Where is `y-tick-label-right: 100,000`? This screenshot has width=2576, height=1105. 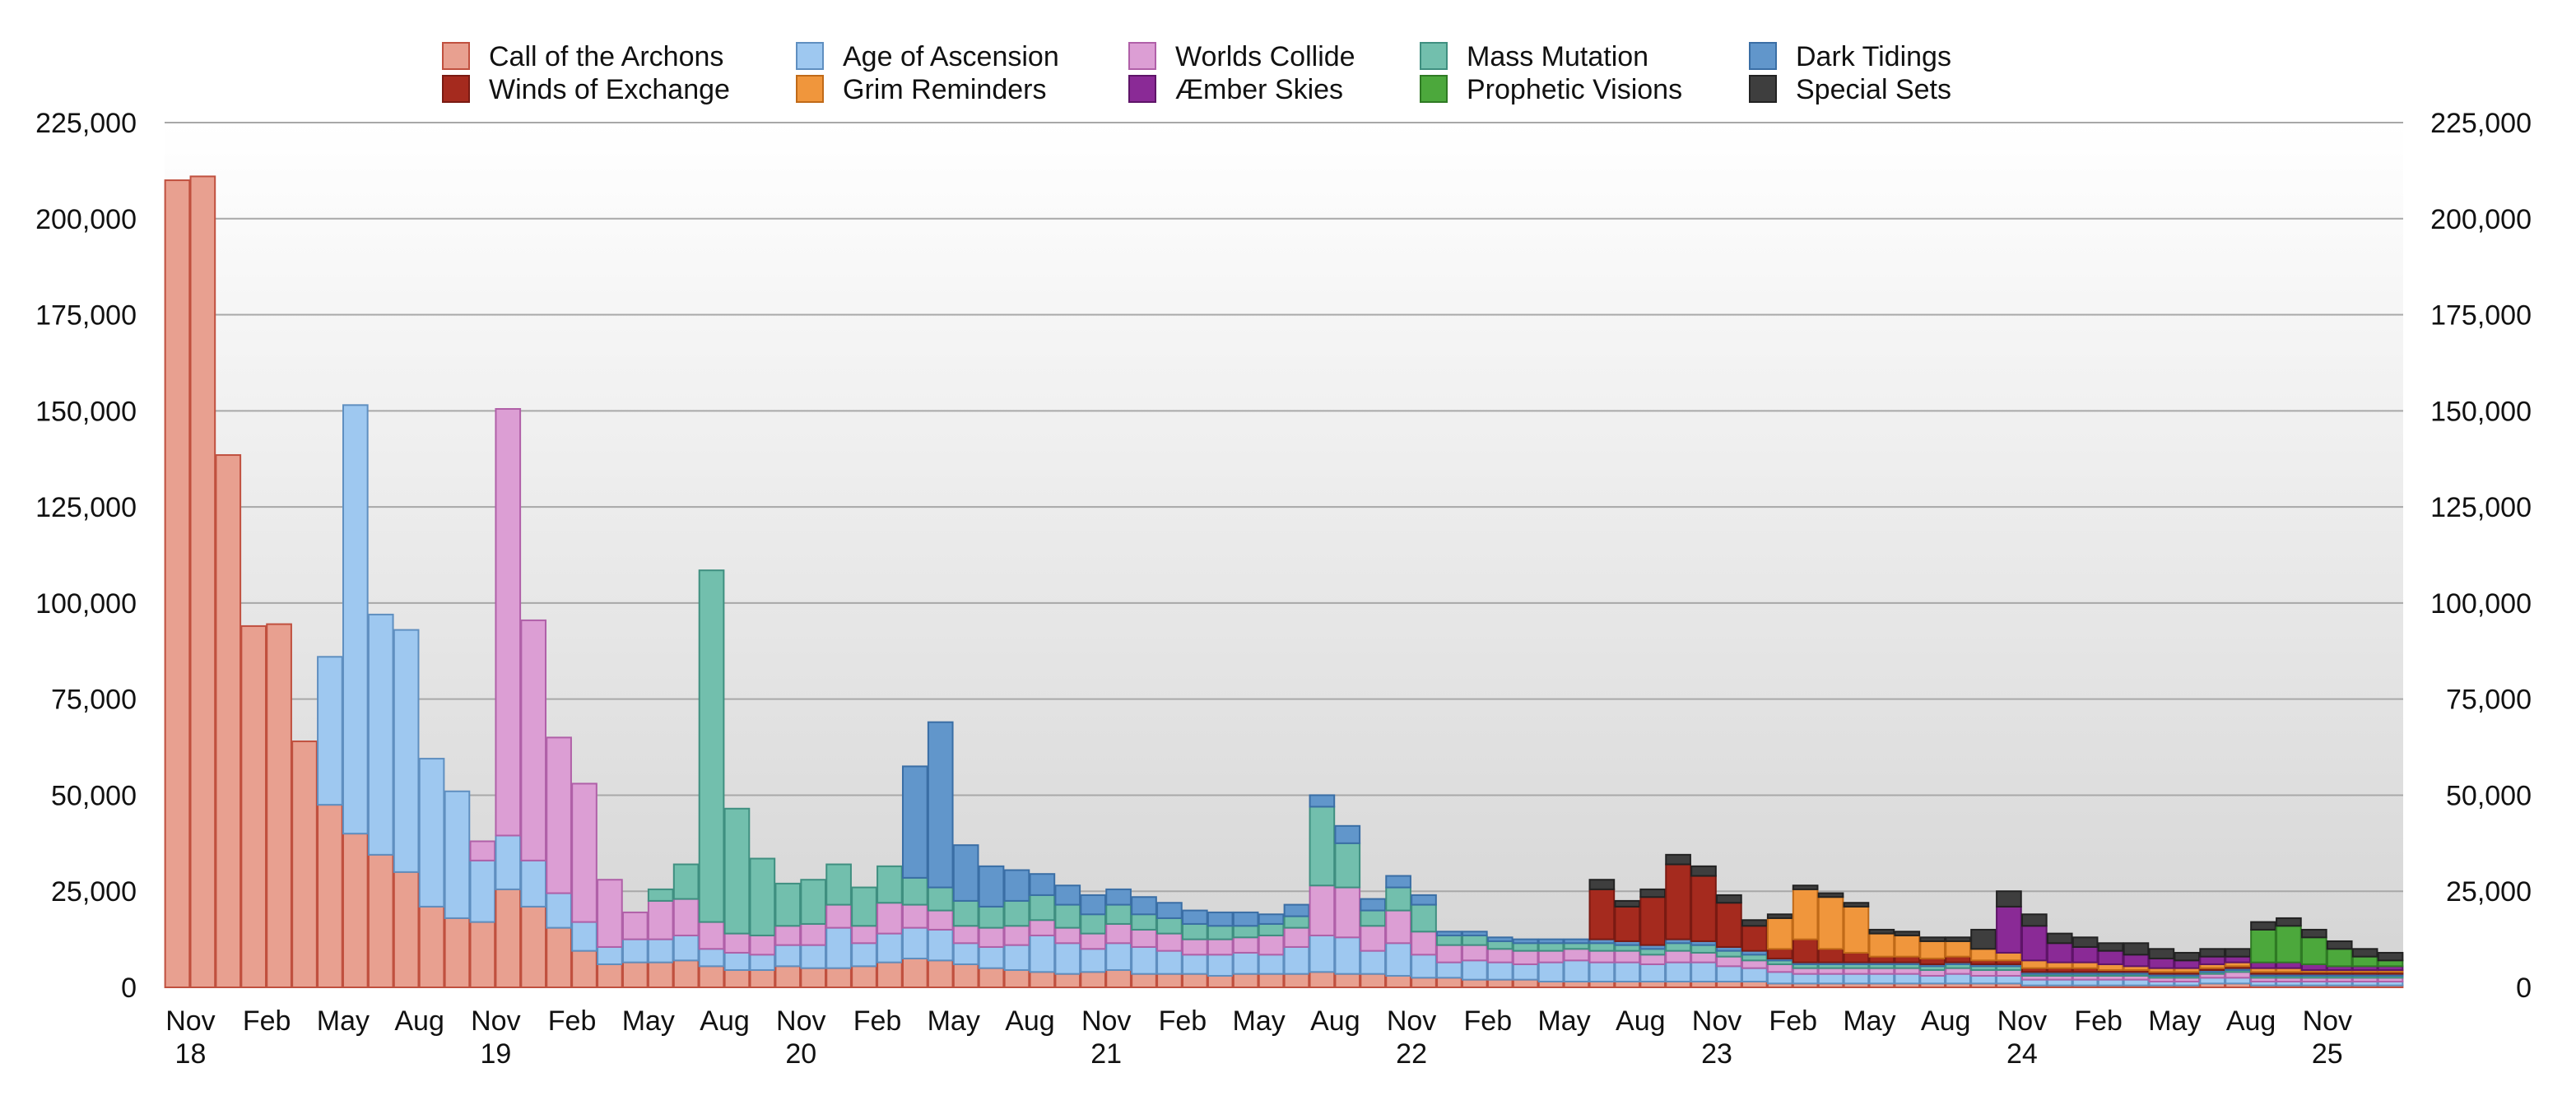
y-tick-label-right: 100,000 is located at coordinates (2481, 604).